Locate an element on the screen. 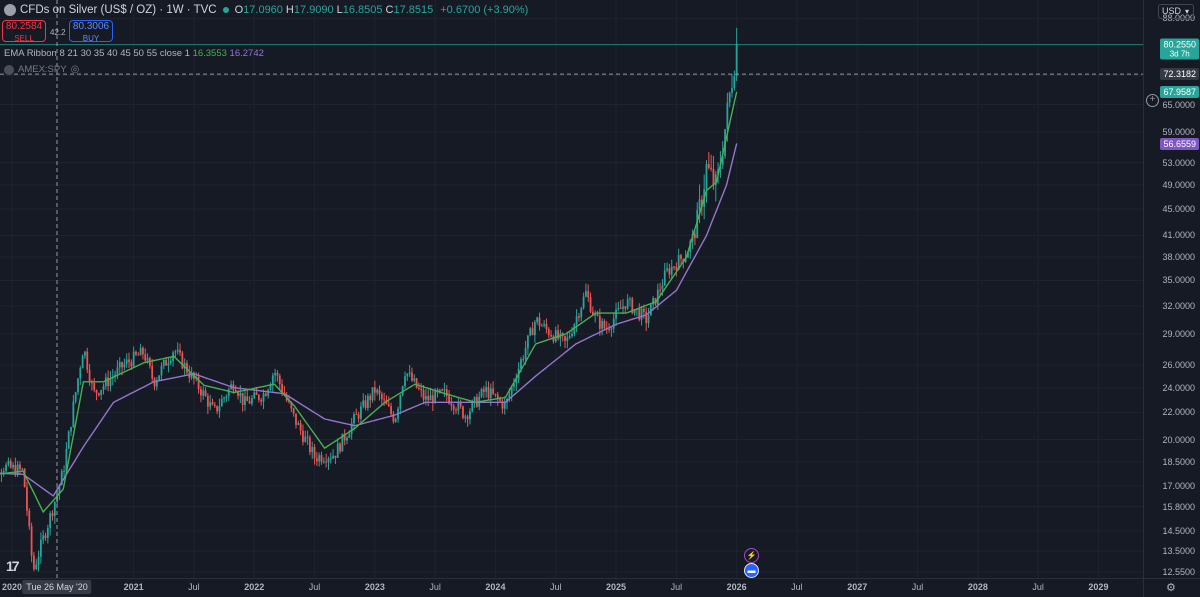 This screenshot has width=1200, height=597. time-tick: 2026 is located at coordinates (737, 587).